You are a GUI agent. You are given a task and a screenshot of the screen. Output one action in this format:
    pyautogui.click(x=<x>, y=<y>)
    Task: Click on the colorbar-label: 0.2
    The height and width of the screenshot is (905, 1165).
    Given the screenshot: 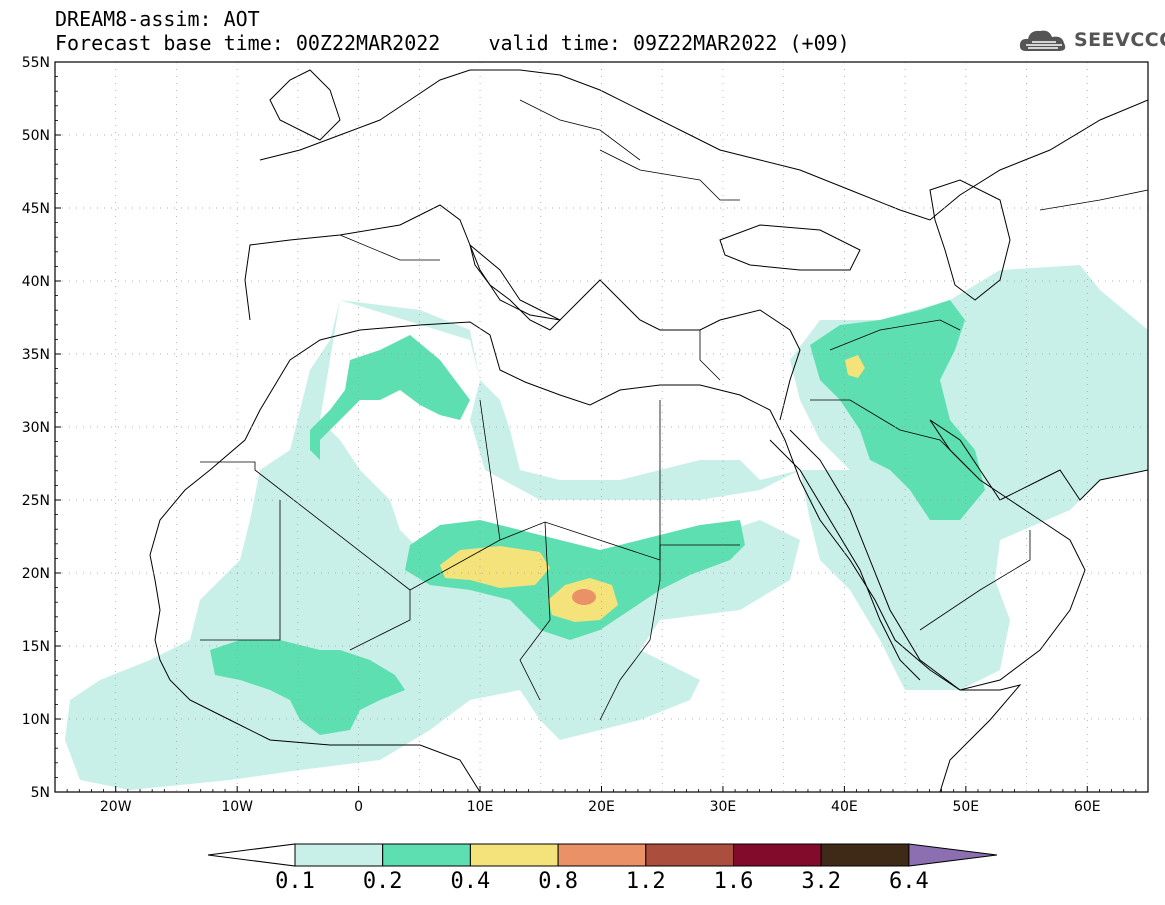 What is the action you would take?
    pyautogui.click(x=383, y=881)
    